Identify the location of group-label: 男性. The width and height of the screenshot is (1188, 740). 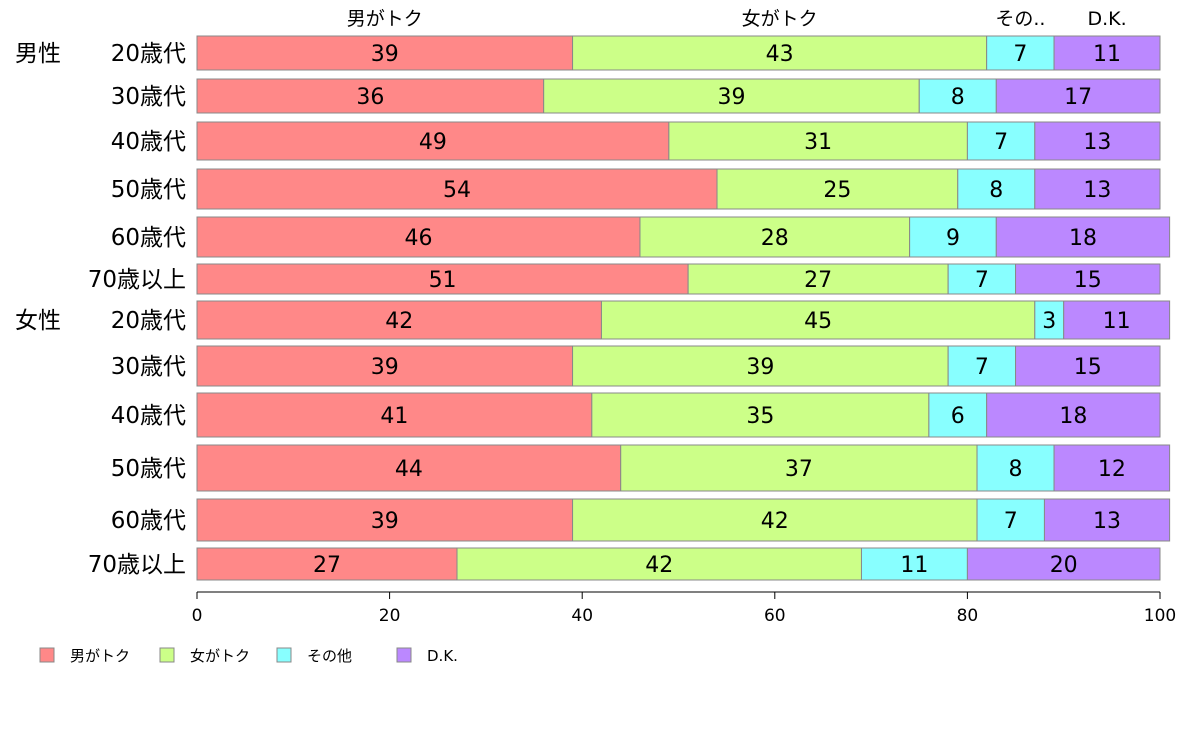
(38, 54).